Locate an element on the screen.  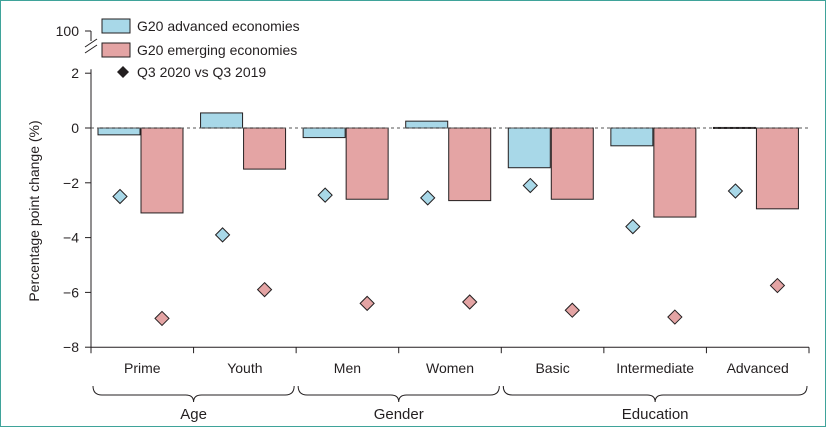
legend-label-marker: Q3 2020 vs Q3 2019 is located at coordinates (201, 72).